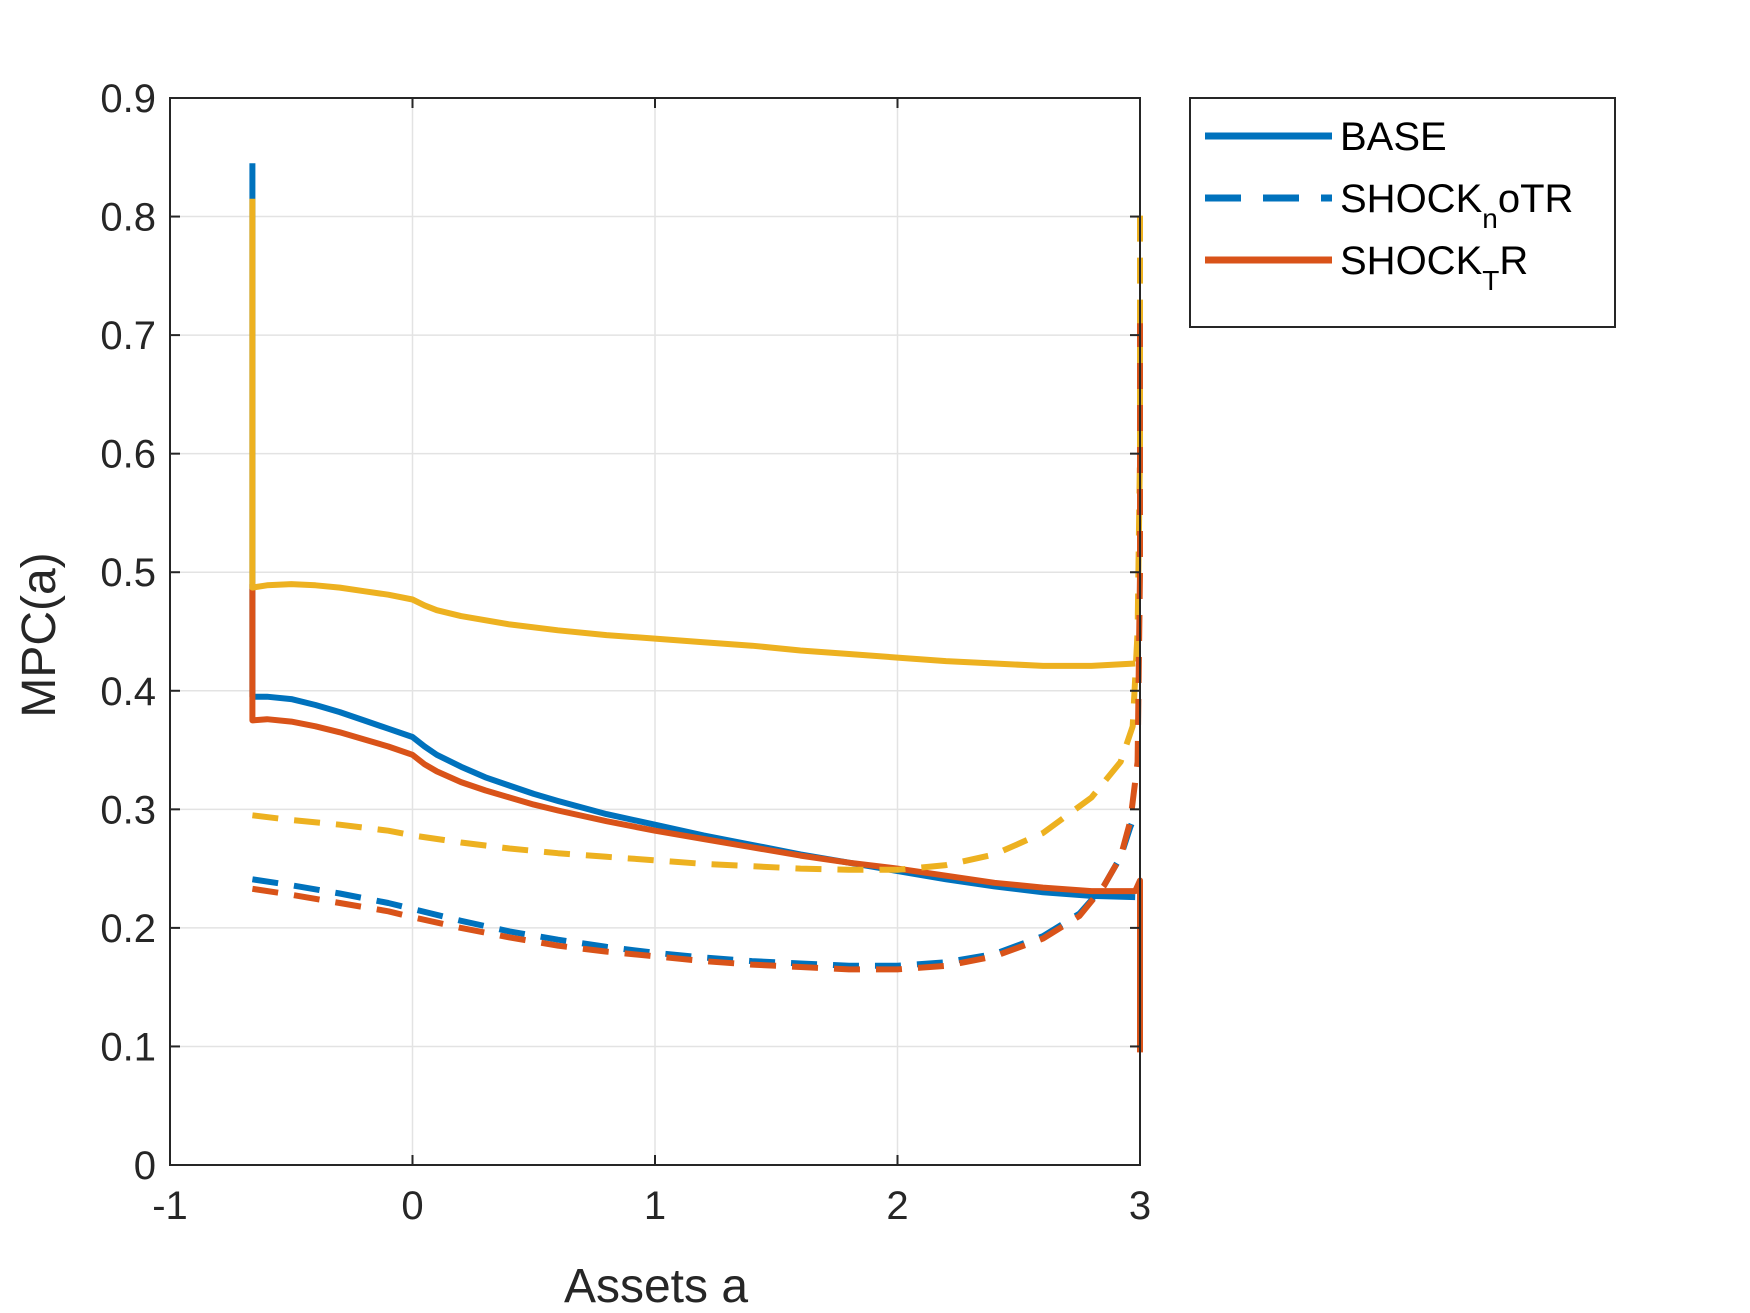 Image resolution: width=1750 pixels, height=1313 pixels. Describe the element at coordinates (128, 99) in the screenshot. I see `y-tick-label-9: 0.9` at that location.